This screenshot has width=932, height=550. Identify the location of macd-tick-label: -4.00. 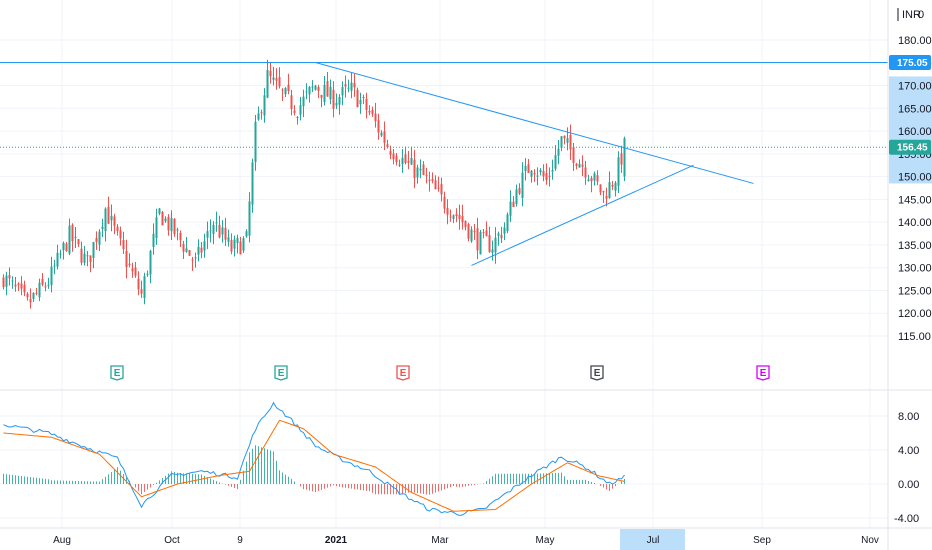
(906, 519).